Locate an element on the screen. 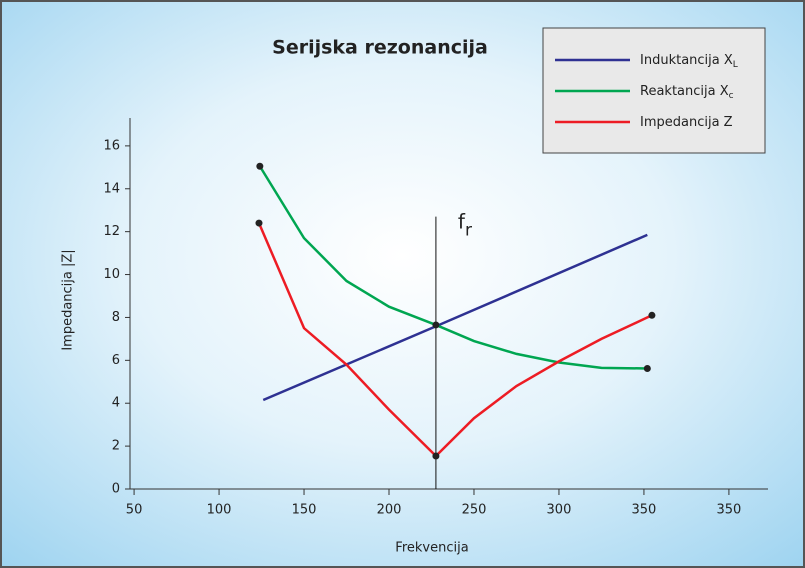 The width and height of the screenshot is (805, 568). annotation-label: fr is located at coordinates (465, 225).